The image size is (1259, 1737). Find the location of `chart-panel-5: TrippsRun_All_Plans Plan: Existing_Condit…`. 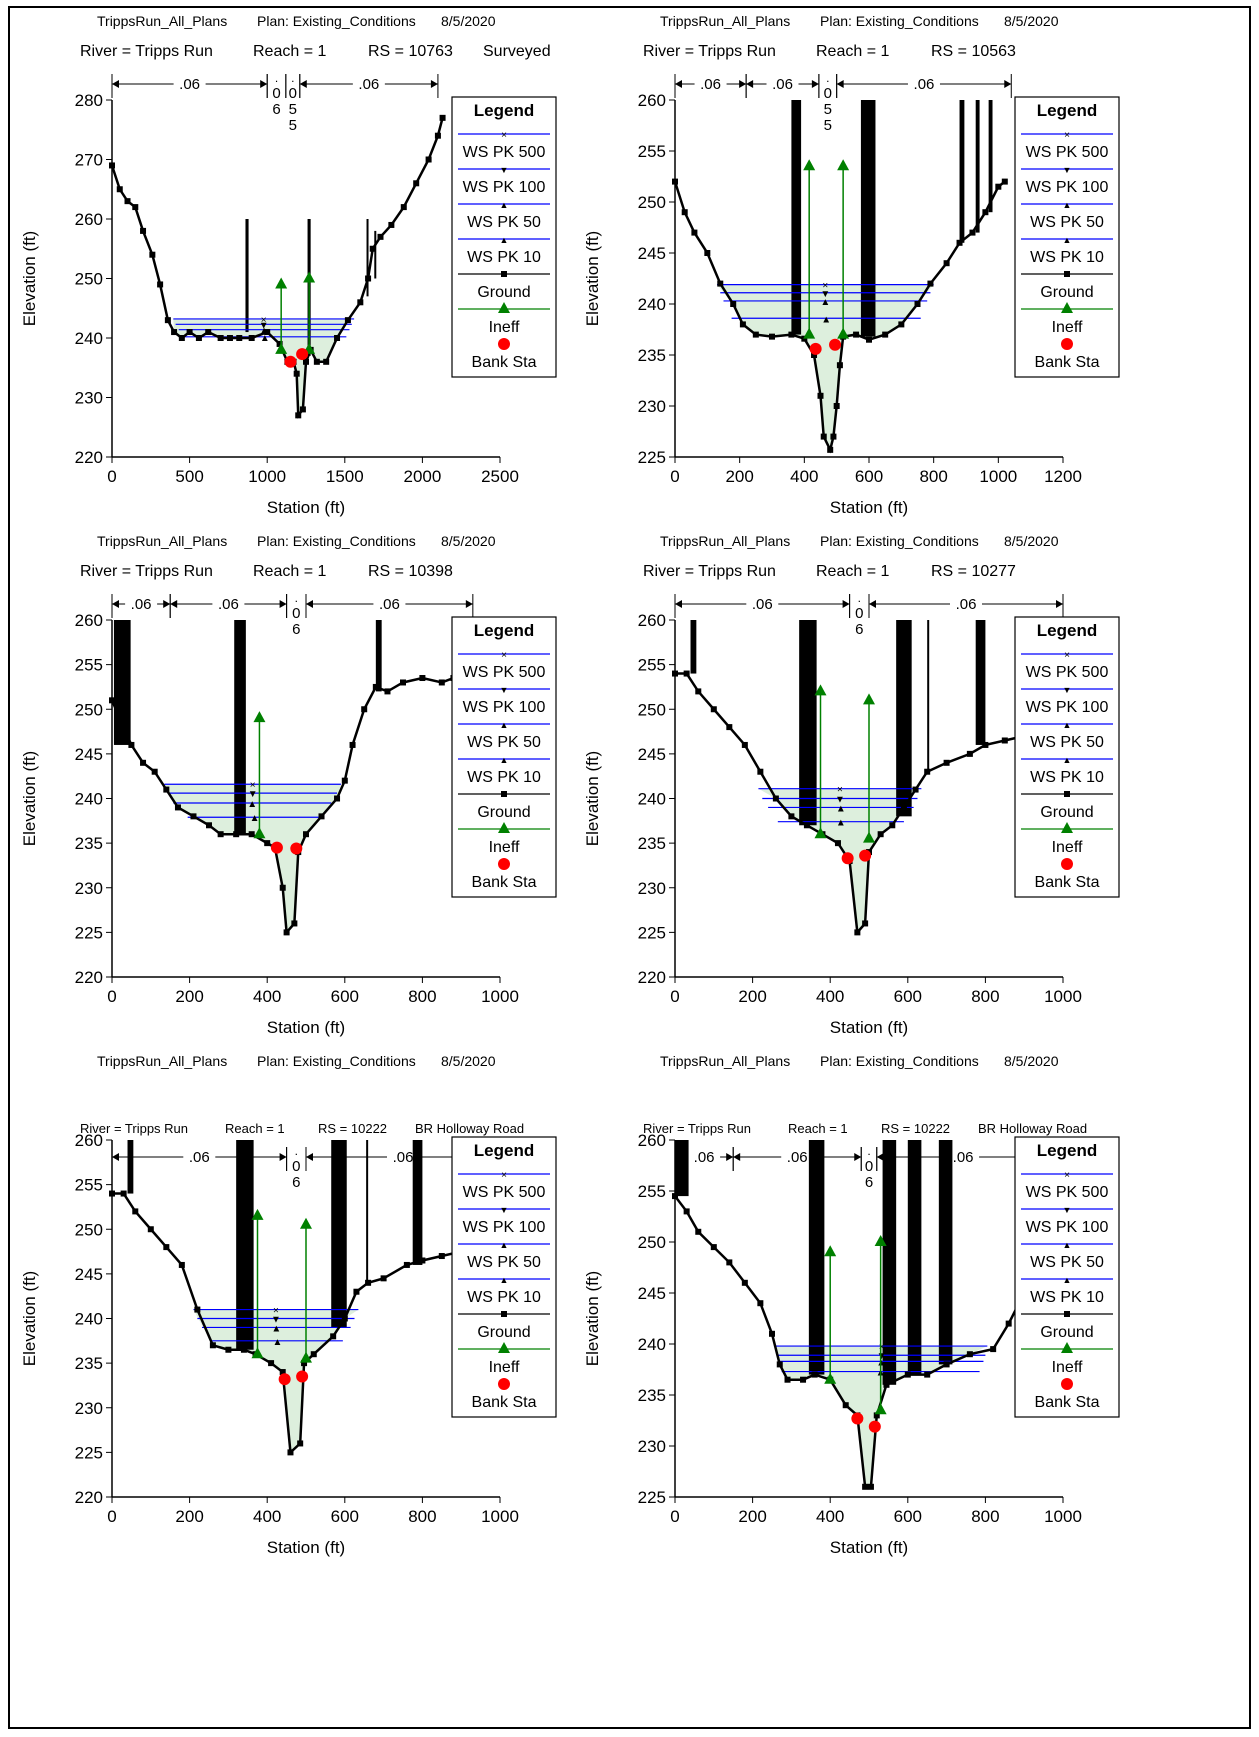

chart-panel-5: TrippsRun_All_Plans Plan: Existing_Condit… is located at coordinates (288, 1305).